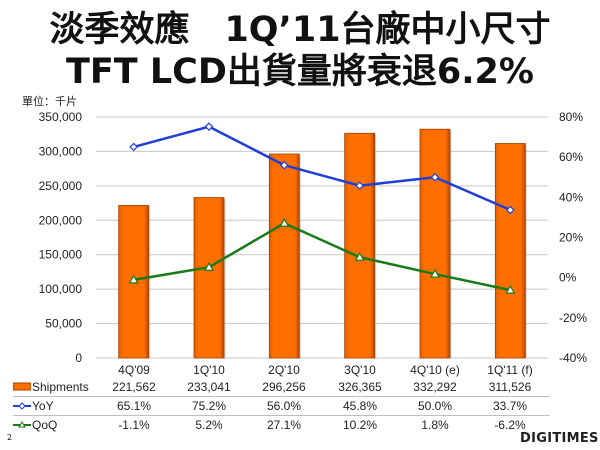  What do you see at coordinates (573, 358) in the screenshot?
I see `y-tick-label-right: -40%` at bounding box center [573, 358].